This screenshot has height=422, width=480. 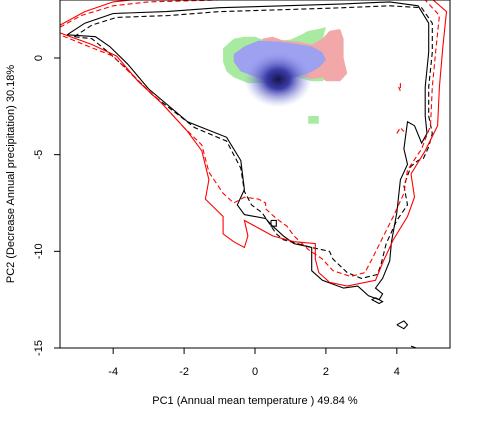 I want to click on x-tick-label: 4, so click(x=397, y=372).